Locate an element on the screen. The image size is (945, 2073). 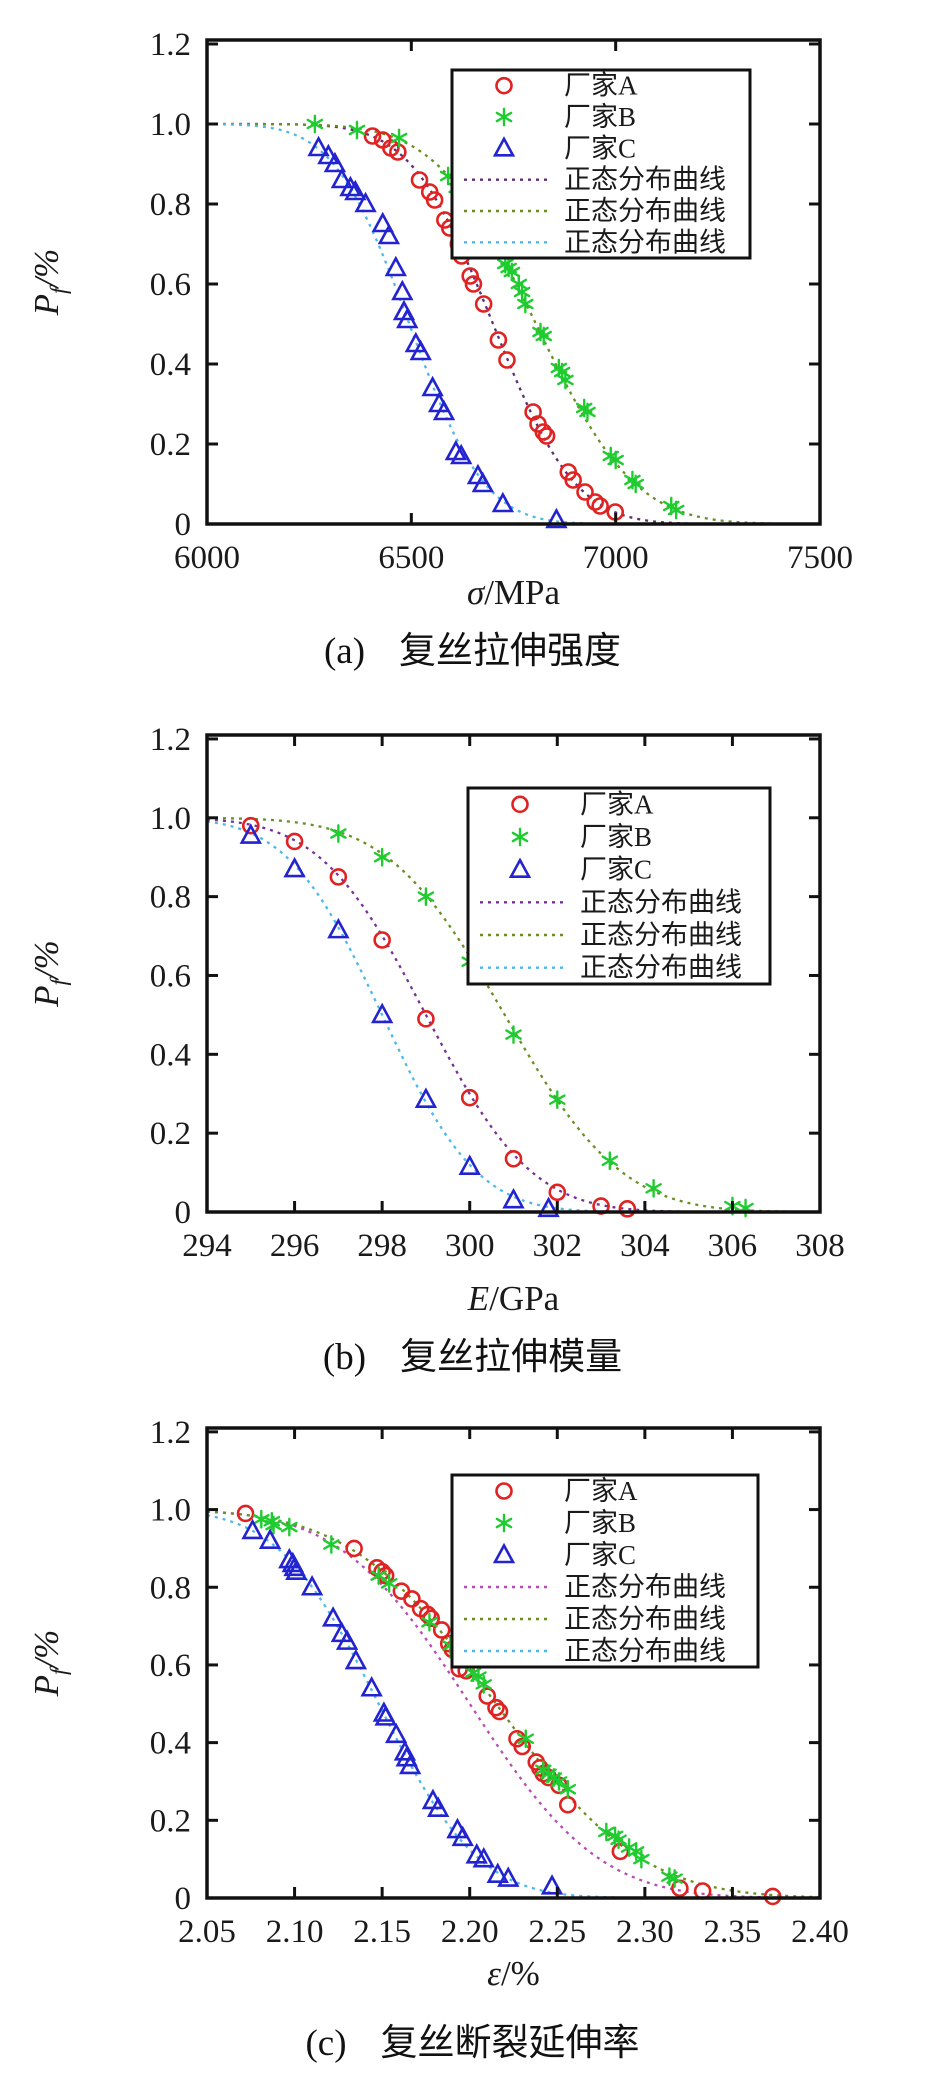
y-axis-label: Pf/% is located at coordinates (49, 283).